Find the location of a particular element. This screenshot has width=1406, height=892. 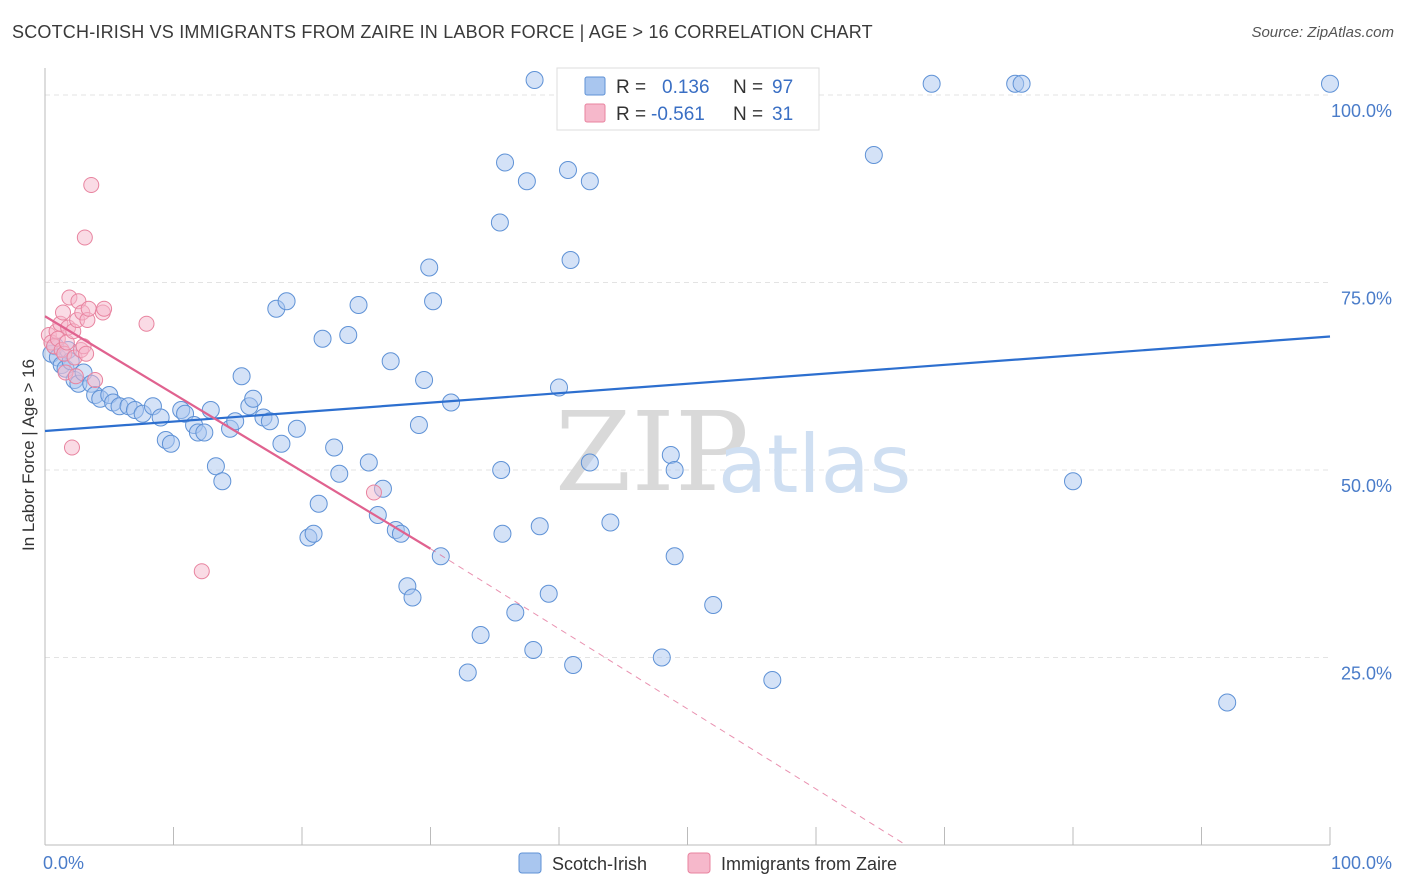

x-tick-labels: 0.0% 100.0% is located at coordinates (717, 863).